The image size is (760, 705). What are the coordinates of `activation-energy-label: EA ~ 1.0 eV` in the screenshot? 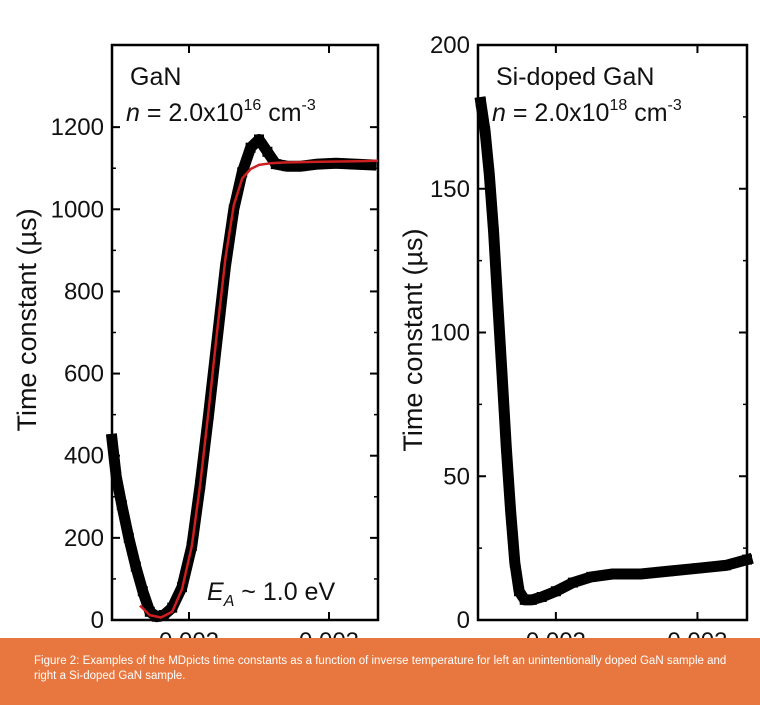 It's located at (271, 594).